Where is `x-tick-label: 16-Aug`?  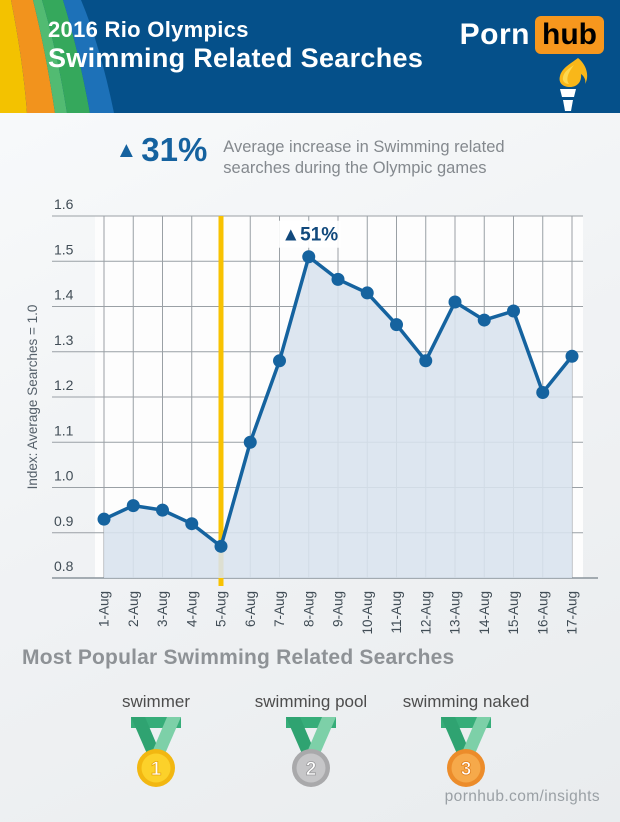 x-tick-label: 16-Aug is located at coordinates (542, 613).